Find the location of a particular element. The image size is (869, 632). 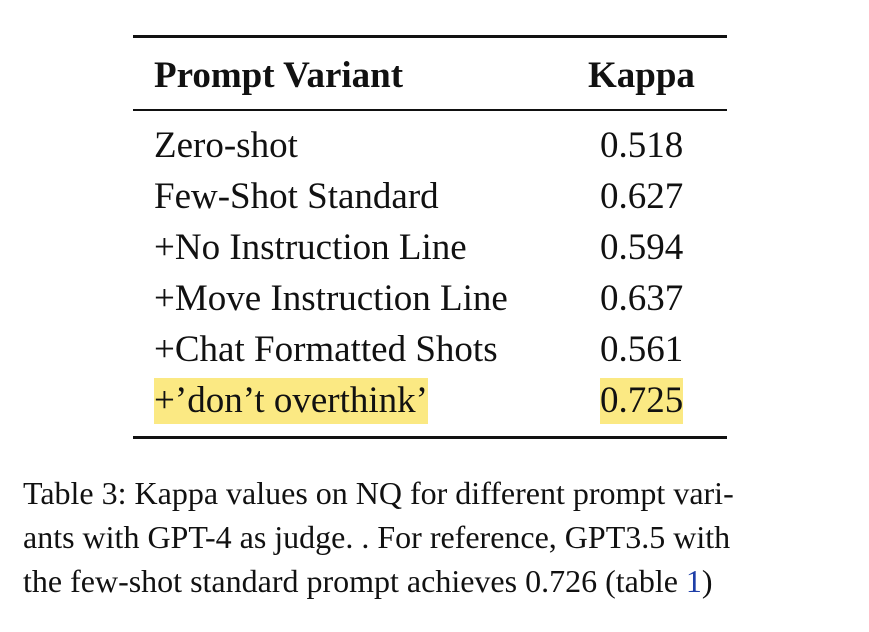

row-variant-cell: +Move Instruction Line is located at coordinates (331, 298).